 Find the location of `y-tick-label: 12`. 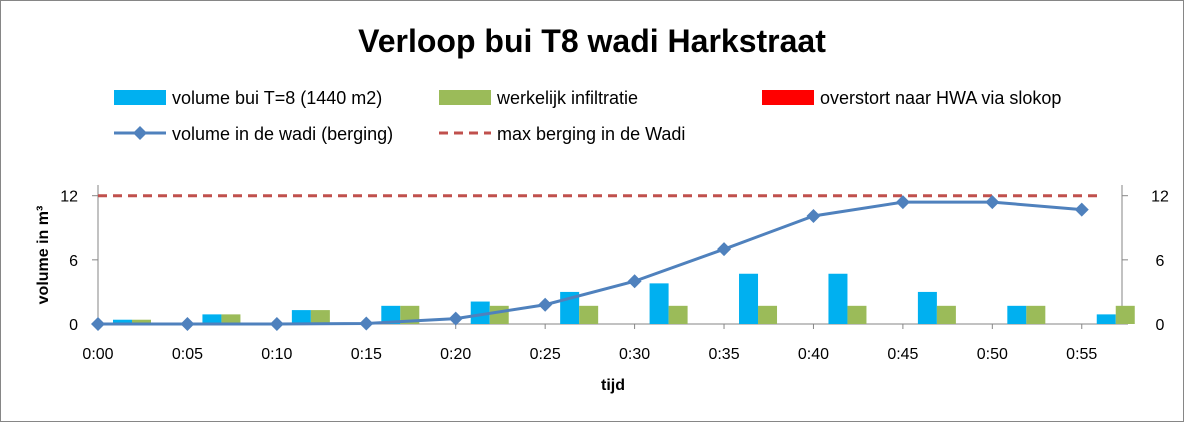

y-tick-label: 12 is located at coordinates (69, 197).